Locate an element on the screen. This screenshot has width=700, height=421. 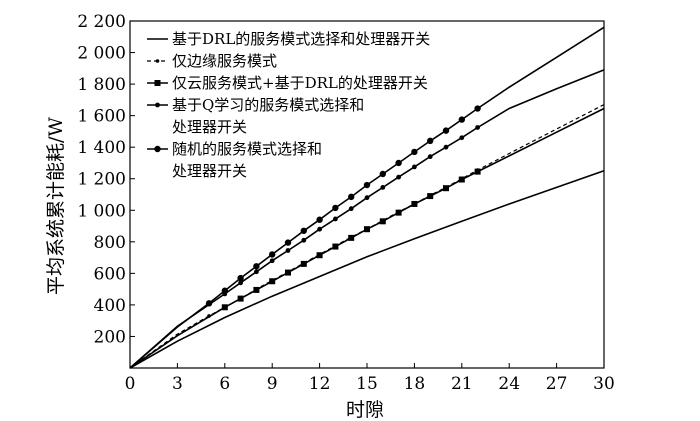
legend-label: 基于Q学习的服务模式选择和 is located at coordinates (268, 105).